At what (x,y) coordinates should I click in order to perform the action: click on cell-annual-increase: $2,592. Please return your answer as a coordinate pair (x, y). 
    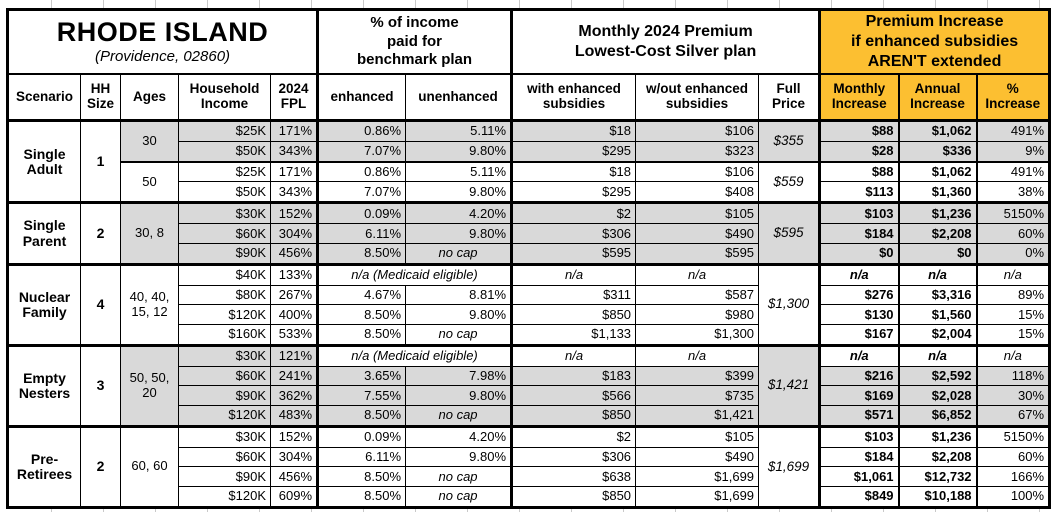
    Looking at the image, I should click on (937, 376).